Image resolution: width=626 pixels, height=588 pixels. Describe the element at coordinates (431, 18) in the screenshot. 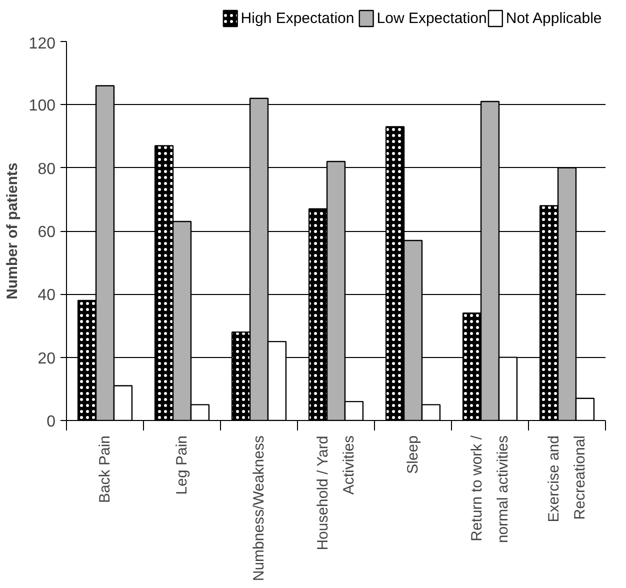

I see `legend-label: Low Expectation` at that location.